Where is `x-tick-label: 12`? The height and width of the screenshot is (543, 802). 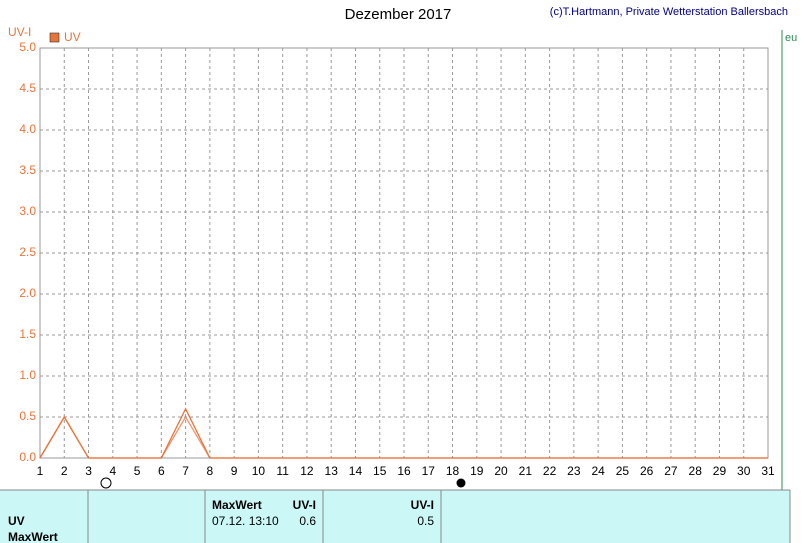 x-tick-label: 12 is located at coordinates (307, 471).